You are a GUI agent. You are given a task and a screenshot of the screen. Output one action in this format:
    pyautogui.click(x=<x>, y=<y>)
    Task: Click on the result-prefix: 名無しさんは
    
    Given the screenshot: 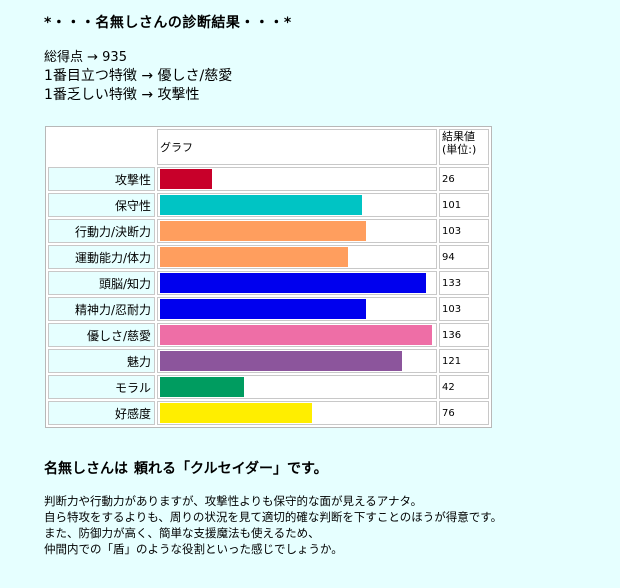 What is the action you would take?
    pyautogui.click(x=86, y=469)
    